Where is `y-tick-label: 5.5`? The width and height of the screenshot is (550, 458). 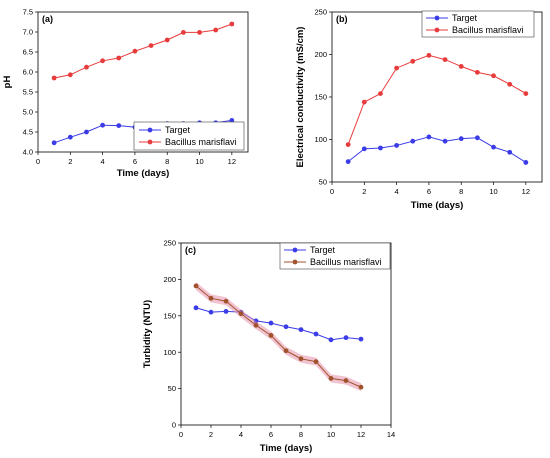
y-tick-label: 5.5 is located at coordinates (28, 92).